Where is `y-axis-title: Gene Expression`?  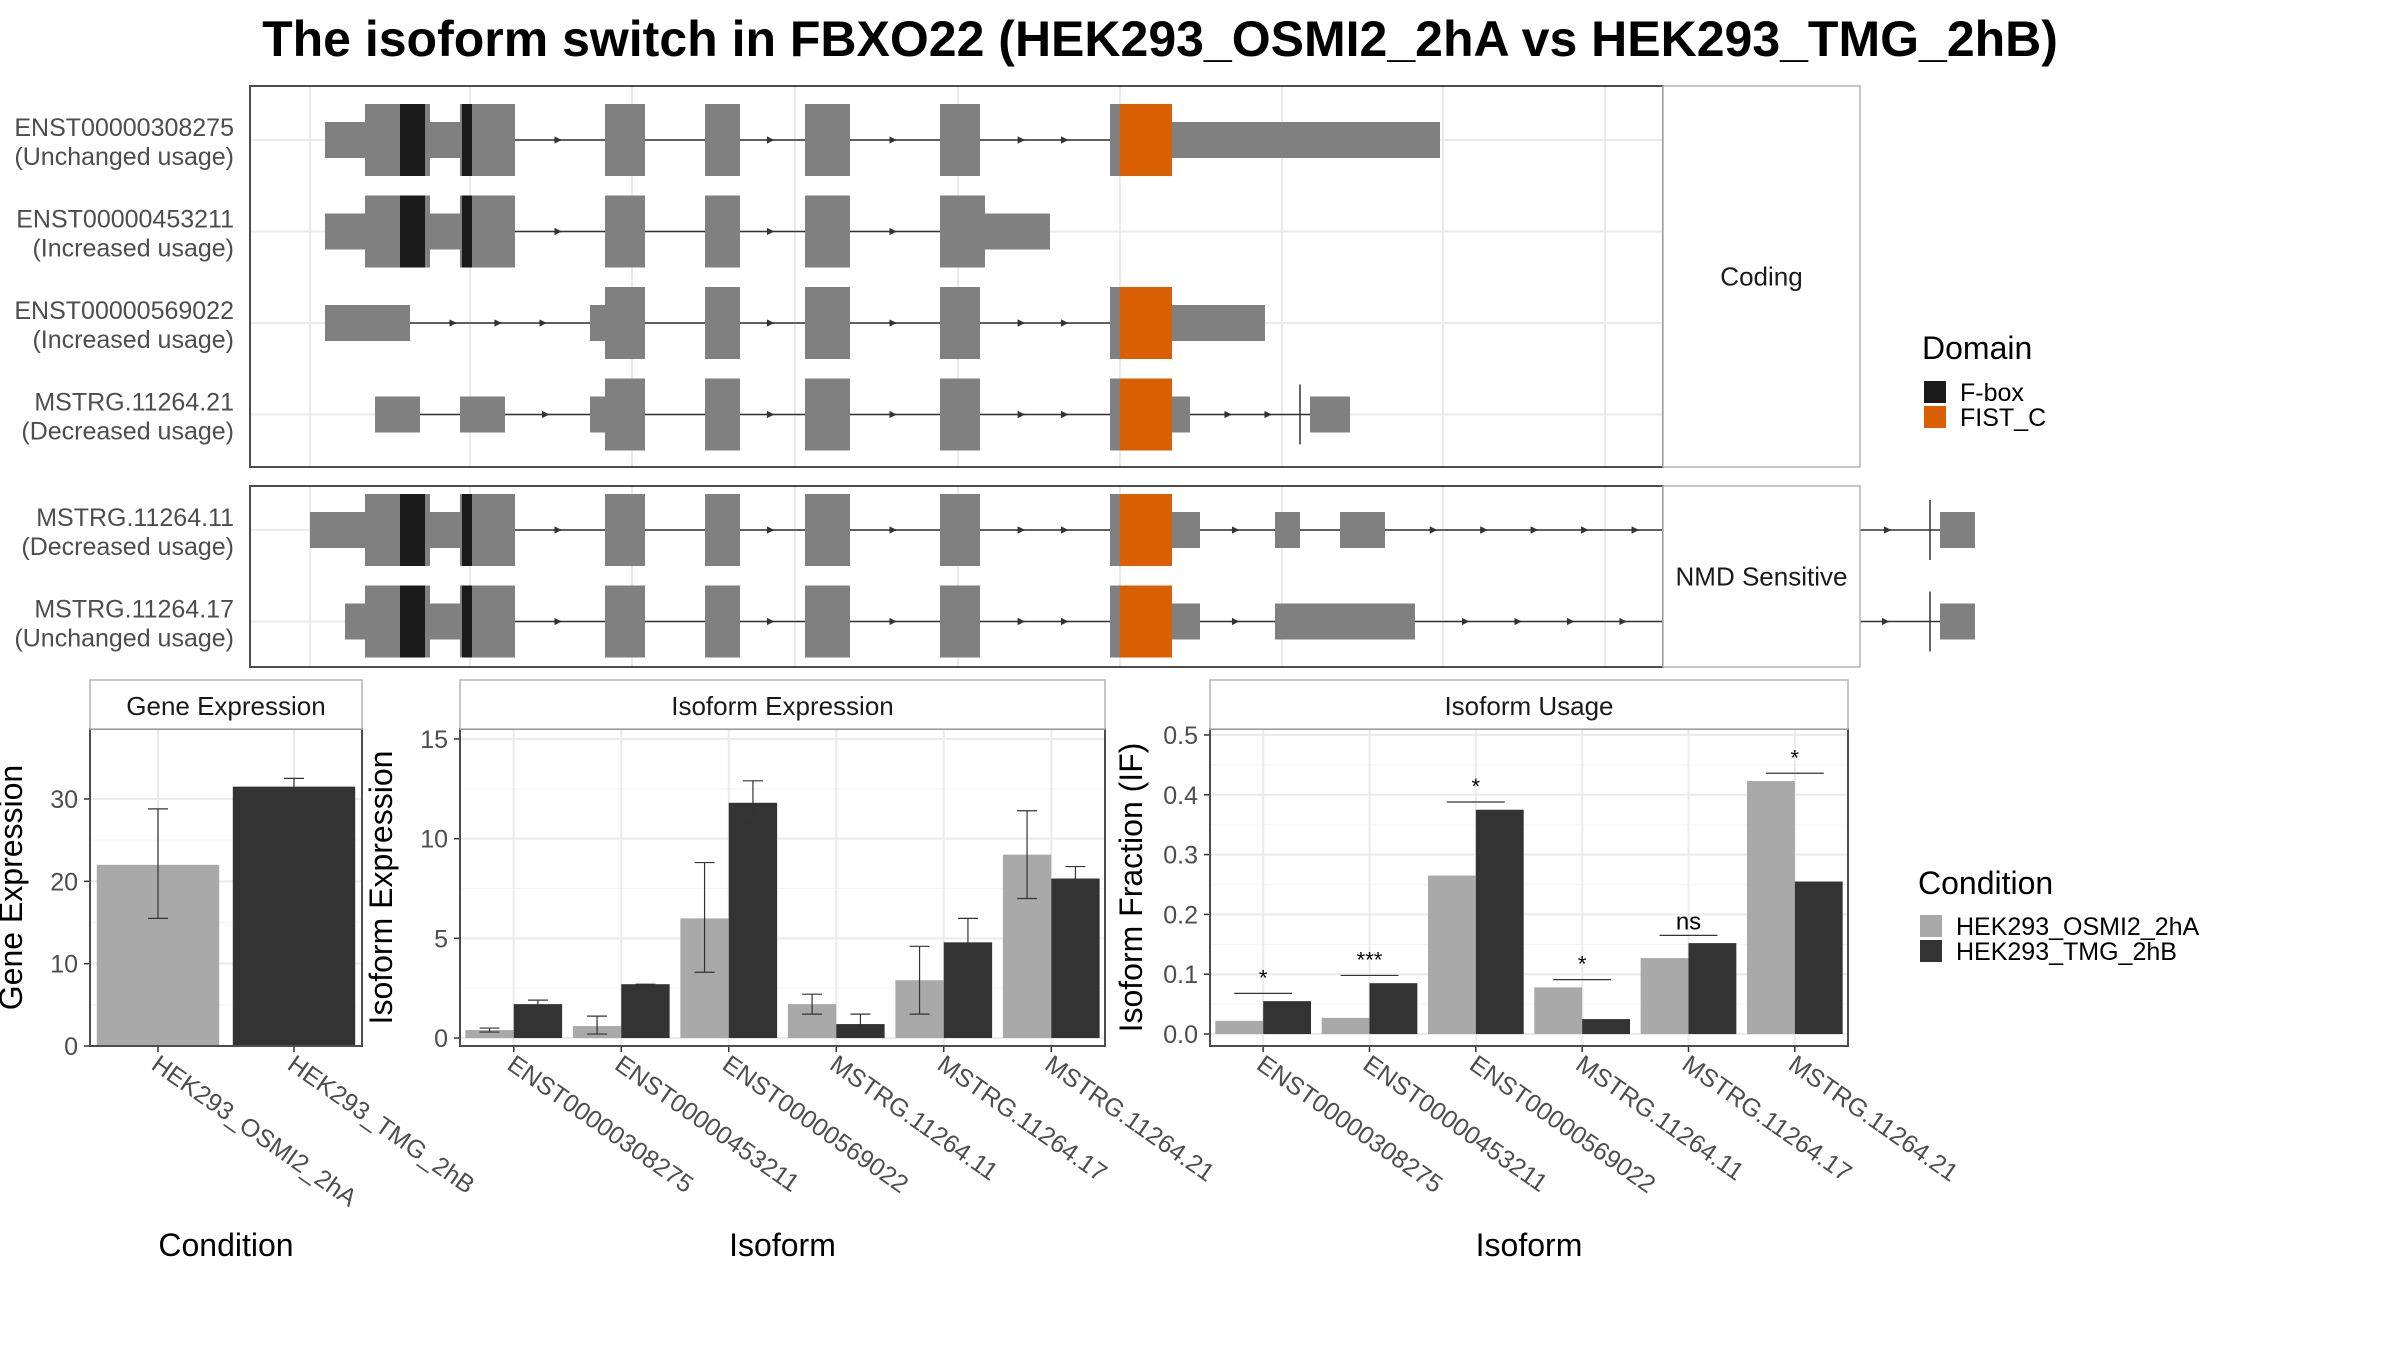 y-axis-title: Gene Expression is located at coordinates (14, 887).